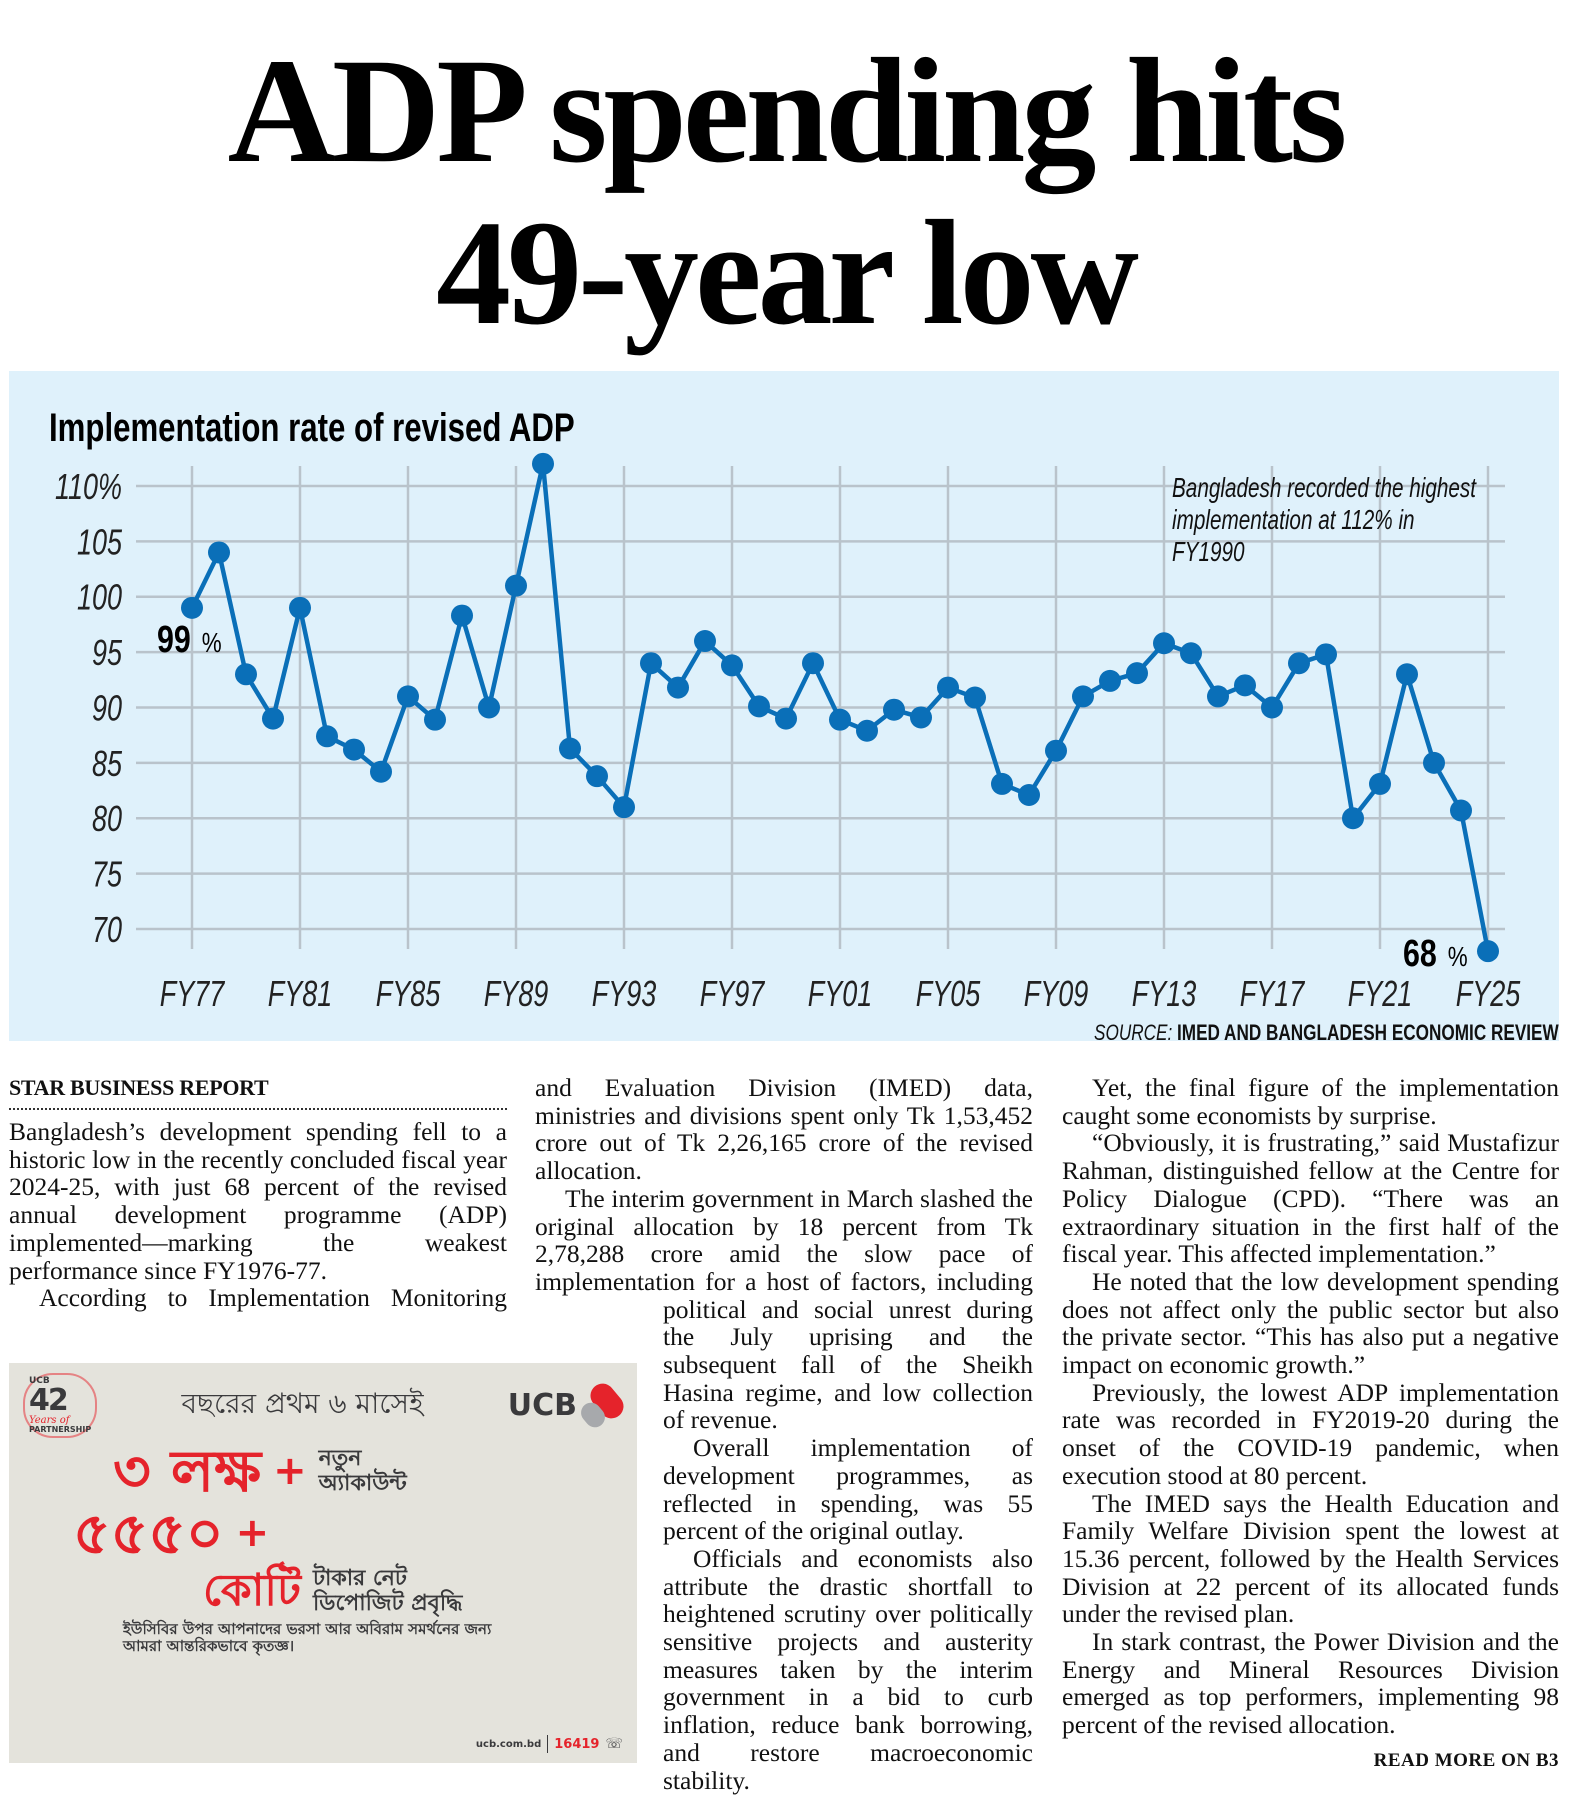 The height and width of the screenshot is (1816, 1571). What do you see at coordinates (435, 719) in the screenshot?
I see `data-point-fy86` at bounding box center [435, 719].